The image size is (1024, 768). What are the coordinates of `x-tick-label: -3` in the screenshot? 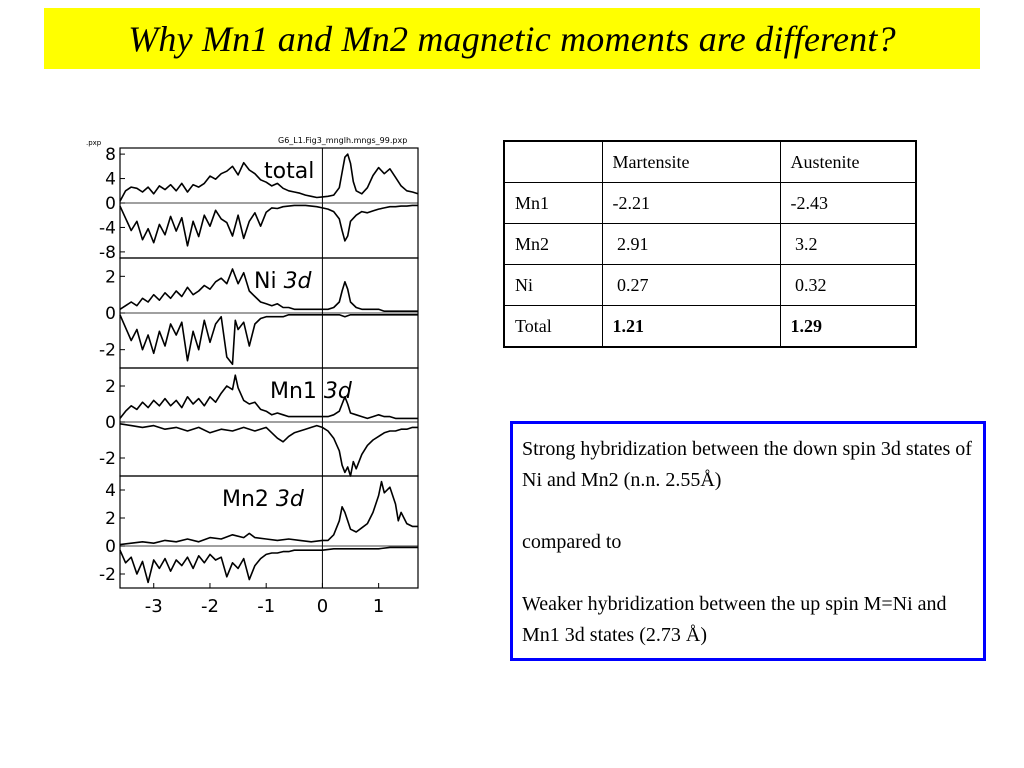 It's located at (154, 606).